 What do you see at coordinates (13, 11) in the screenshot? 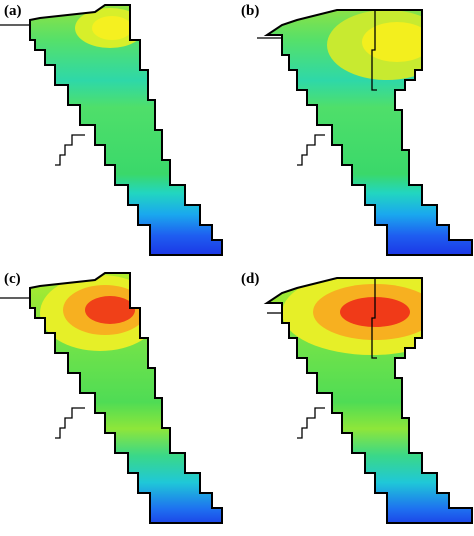
I see `panel-label: (a)` at bounding box center [13, 11].